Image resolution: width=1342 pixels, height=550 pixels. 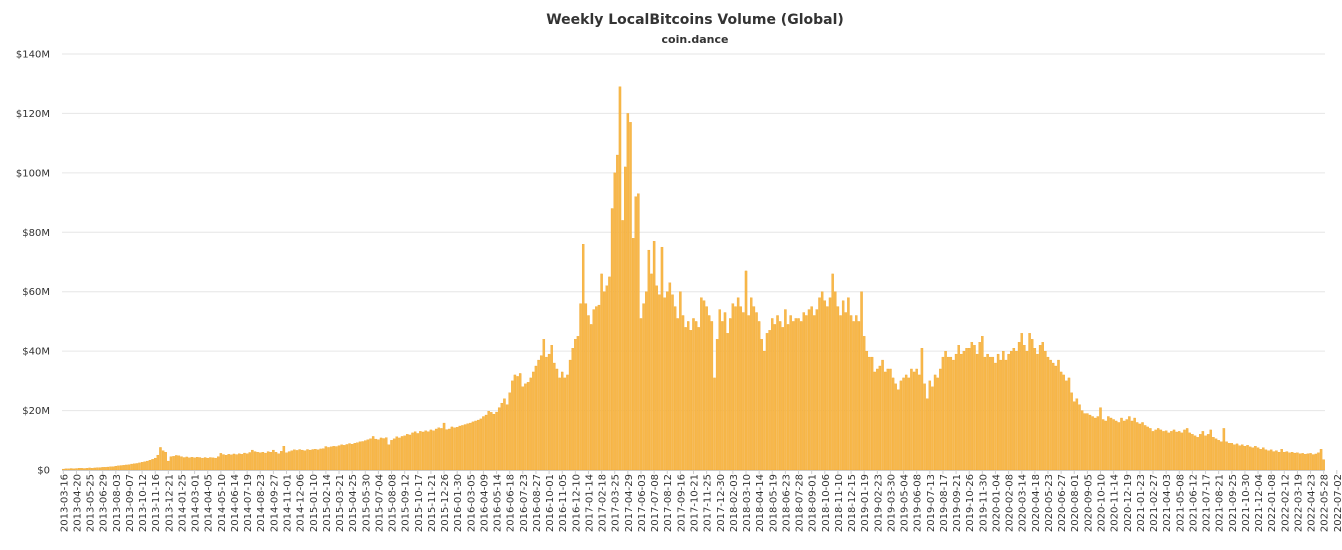 What do you see at coordinates (1128, 503) in the screenshot?
I see `x-tick-label: 2020-12-19` at bounding box center [1128, 503].